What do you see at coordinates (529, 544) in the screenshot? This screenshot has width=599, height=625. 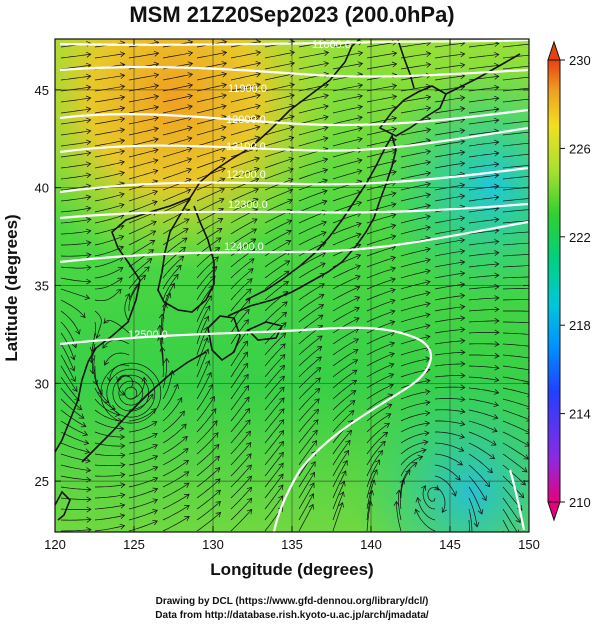 I see `x-tick-label: 150` at bounding box center [529, 544].